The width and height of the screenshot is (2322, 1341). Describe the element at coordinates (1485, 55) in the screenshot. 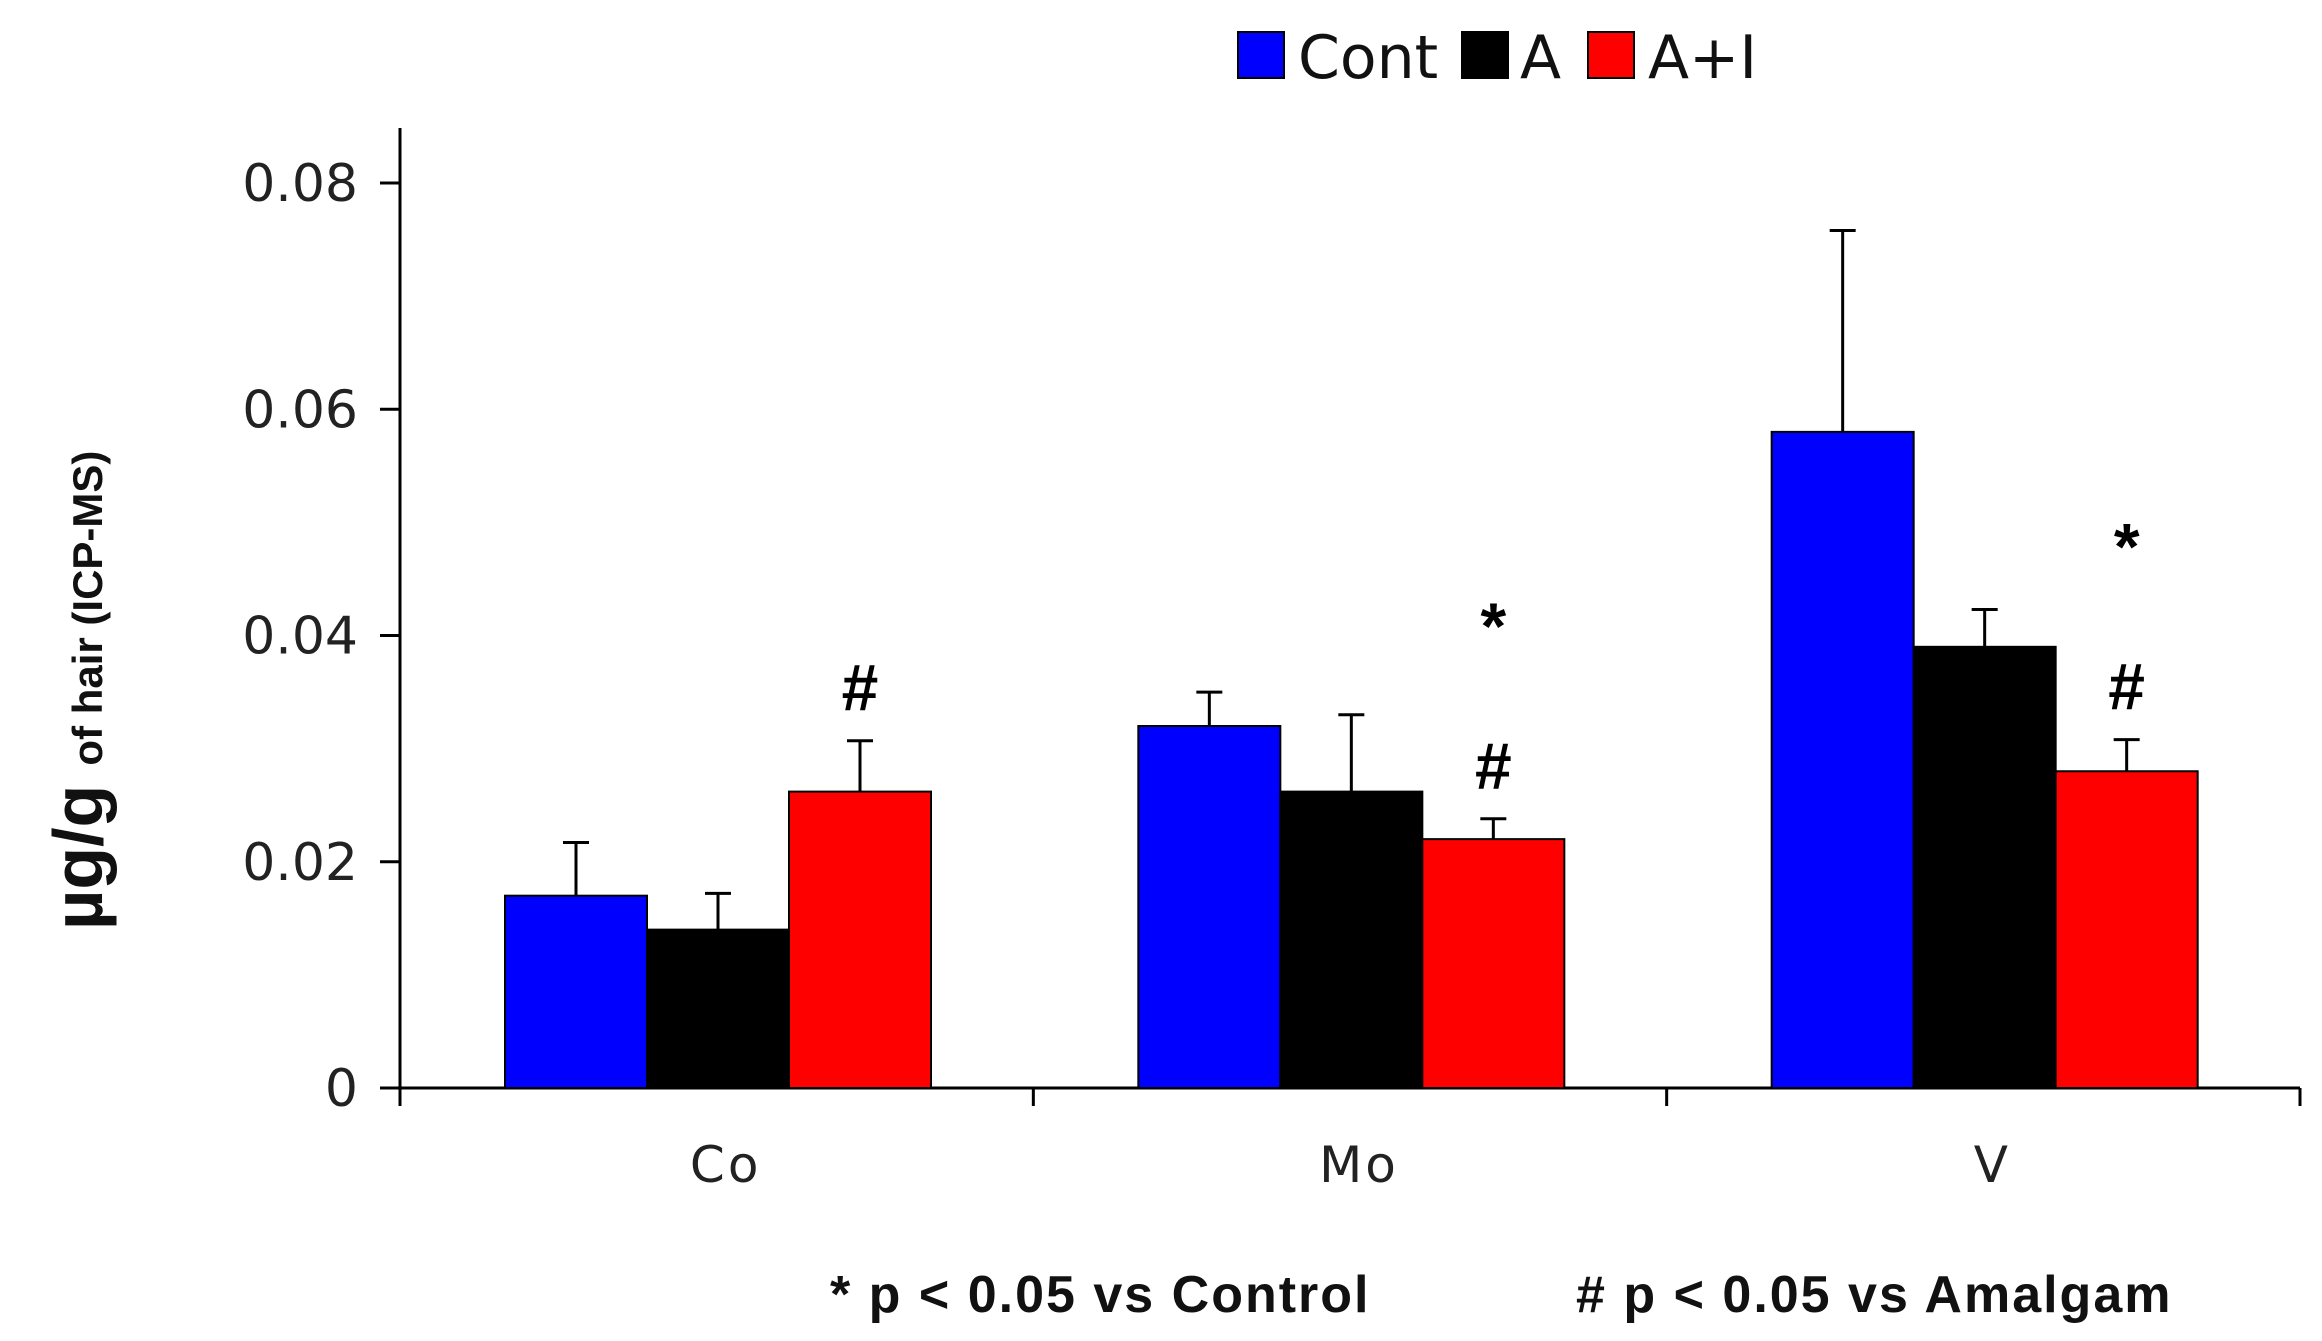

I see `legend-swatch-a` at that location.